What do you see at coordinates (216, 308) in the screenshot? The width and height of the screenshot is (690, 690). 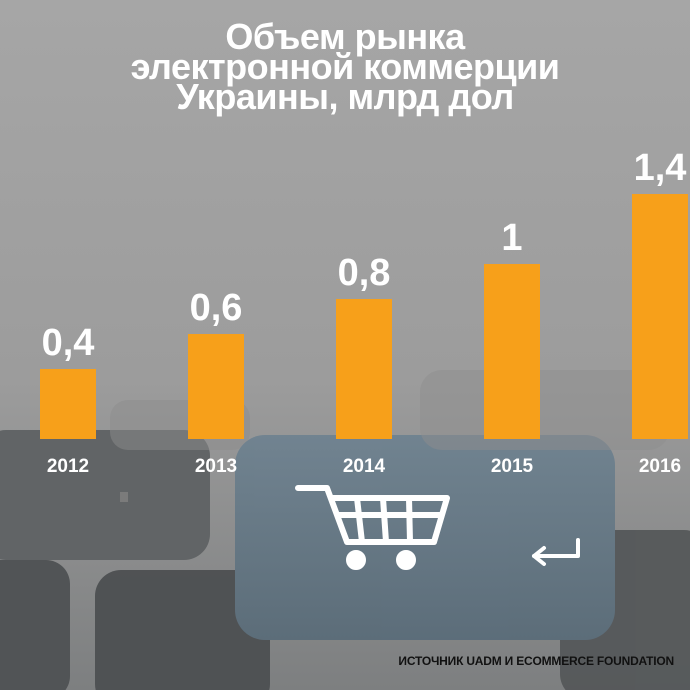 I see `value-label: 0,6` at bounding box center [216, 308].